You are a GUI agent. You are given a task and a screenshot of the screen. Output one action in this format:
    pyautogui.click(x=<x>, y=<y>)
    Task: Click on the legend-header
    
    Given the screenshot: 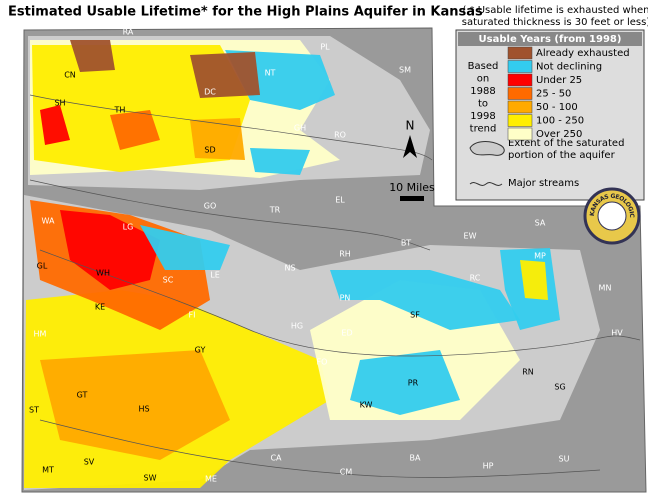 What is the action you would take?
    pyautogui.click(x=550, y=39)
    